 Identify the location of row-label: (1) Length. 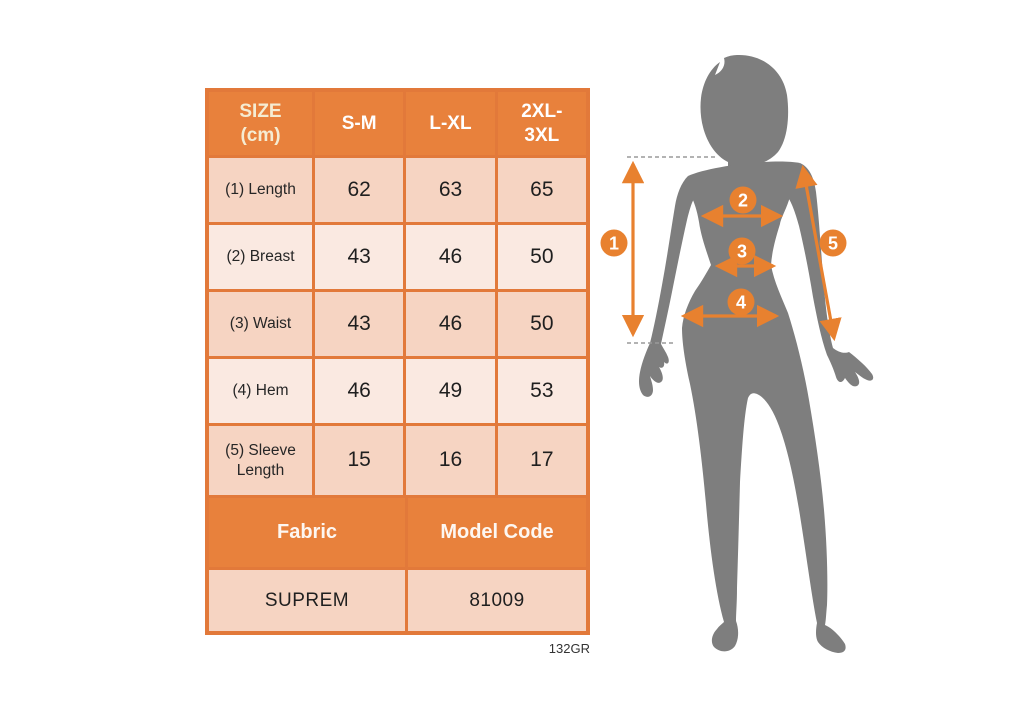
(260, 190).